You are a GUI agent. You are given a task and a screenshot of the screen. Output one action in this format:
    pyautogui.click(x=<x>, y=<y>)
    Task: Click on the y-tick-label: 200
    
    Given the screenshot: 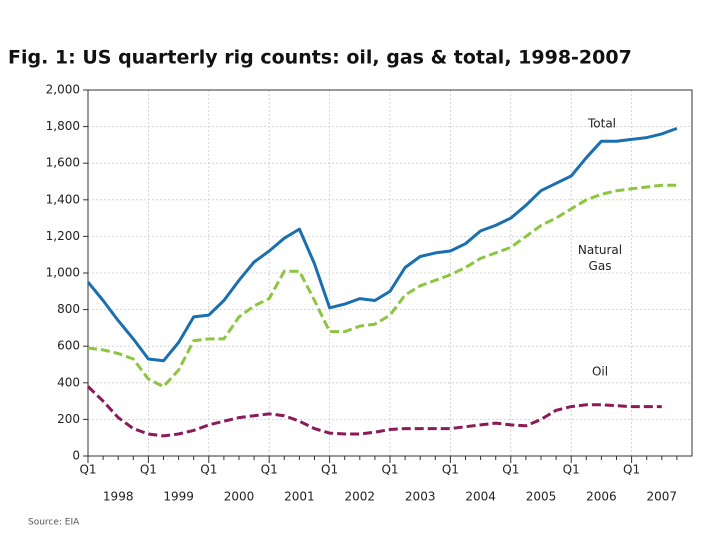 What is the action you would take?
    pyautogui.click(x=68, y=419)
    